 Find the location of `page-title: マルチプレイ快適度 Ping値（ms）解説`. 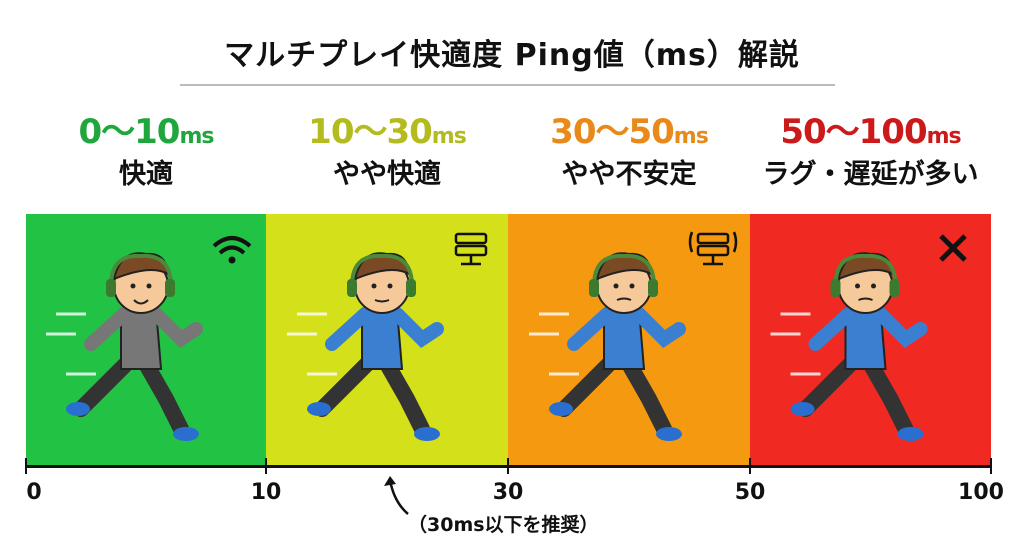

page-title: マルチプレイ快適度 Ping値（ms）解説 is located at coordinates (512, 55).